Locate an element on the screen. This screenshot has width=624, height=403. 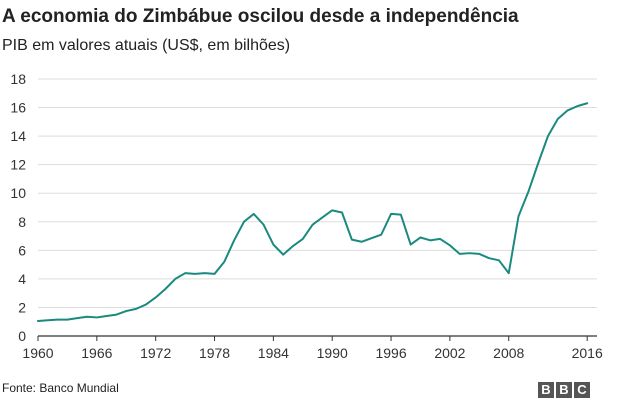
y-tick-label: 0 is located at coordinates (22, 336).